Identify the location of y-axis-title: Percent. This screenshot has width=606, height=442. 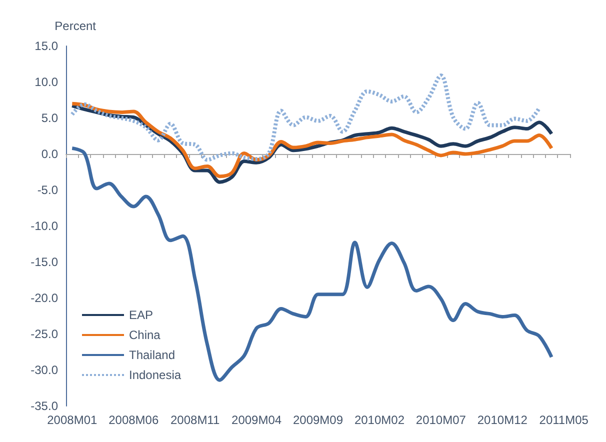
(75, 26).